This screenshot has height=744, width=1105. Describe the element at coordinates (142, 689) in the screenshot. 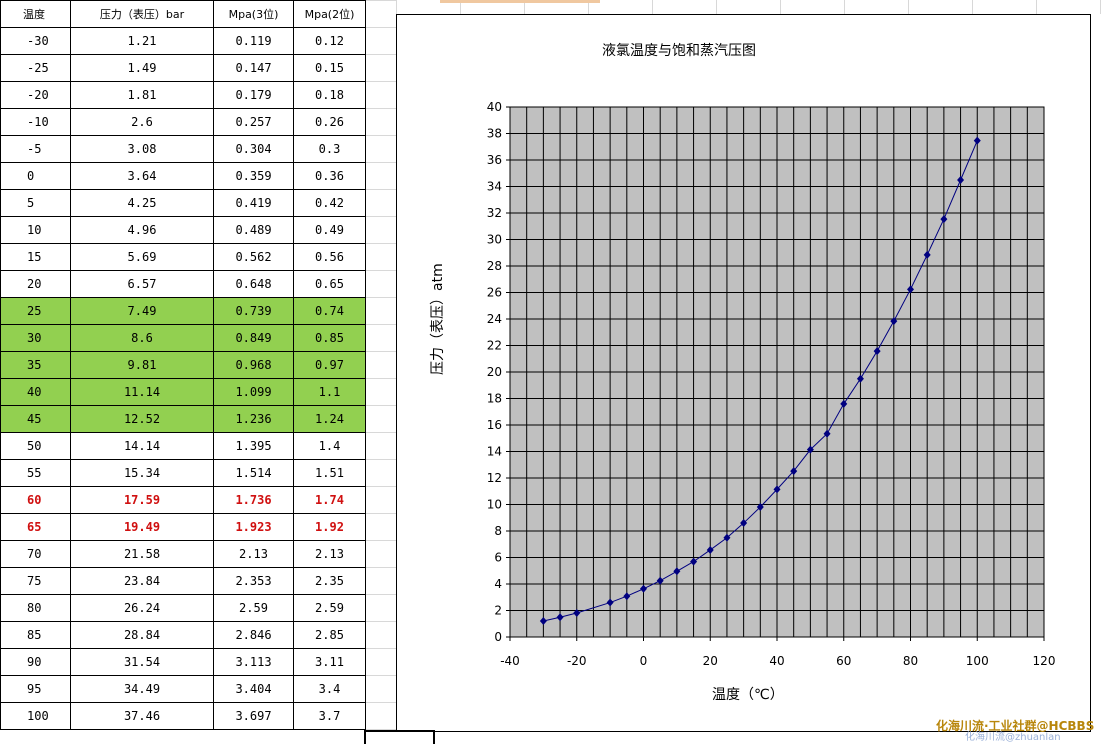

I see `cell-pressure-bar: 34.49` at that location.